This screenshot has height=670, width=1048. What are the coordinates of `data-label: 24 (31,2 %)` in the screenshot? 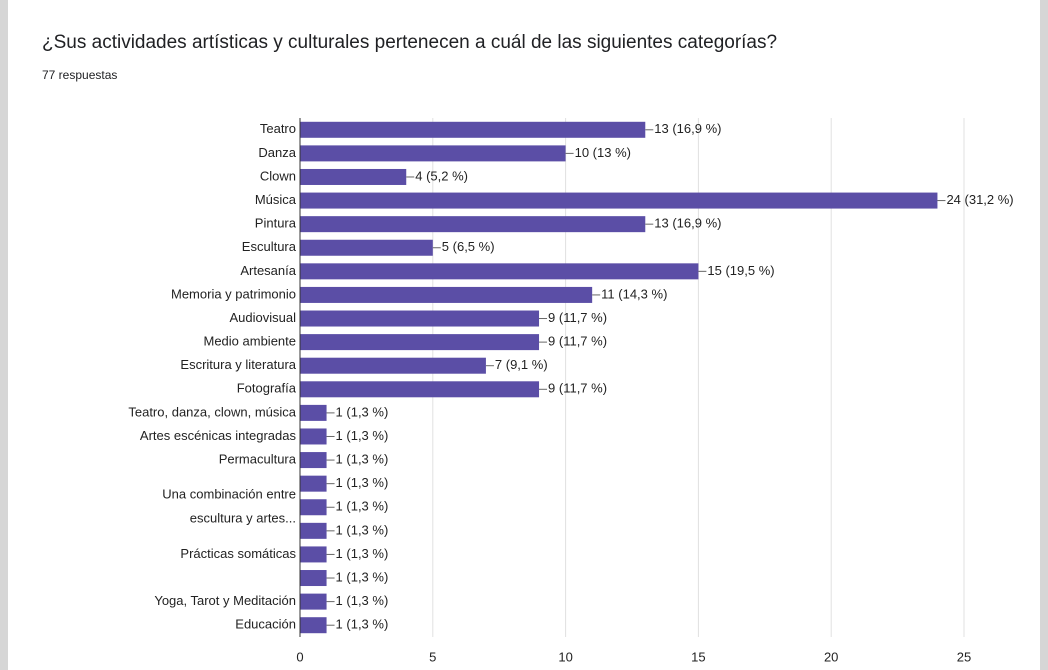 It's located at (979, 199).